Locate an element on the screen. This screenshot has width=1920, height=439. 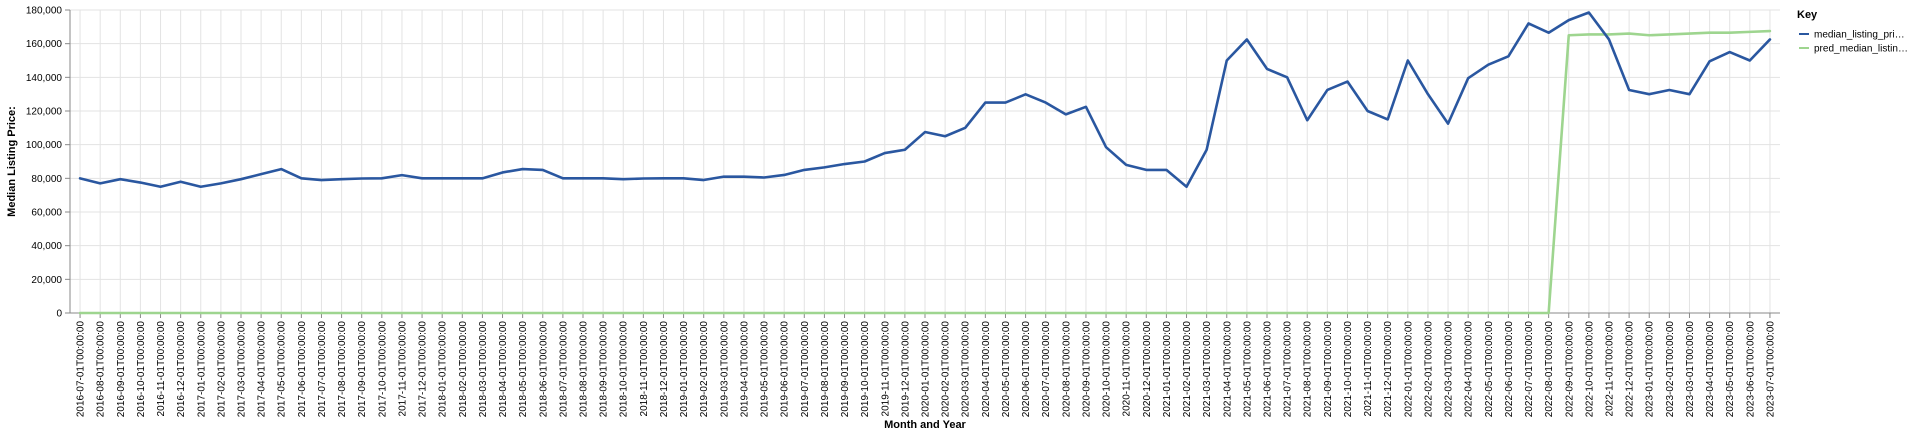
x-tick-label: 2019-06-01T00:00:00 is located at coordinates (785, 369).